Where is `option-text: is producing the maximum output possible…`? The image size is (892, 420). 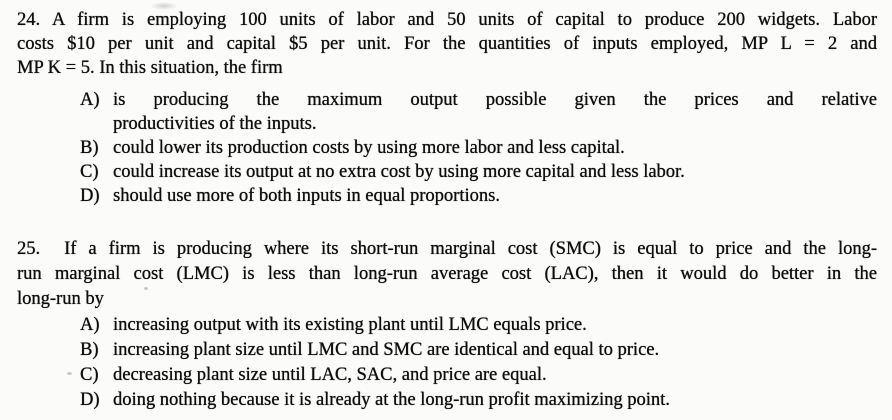 option-text: is producing the maximum output possible… is located at coordinates (495, 112).